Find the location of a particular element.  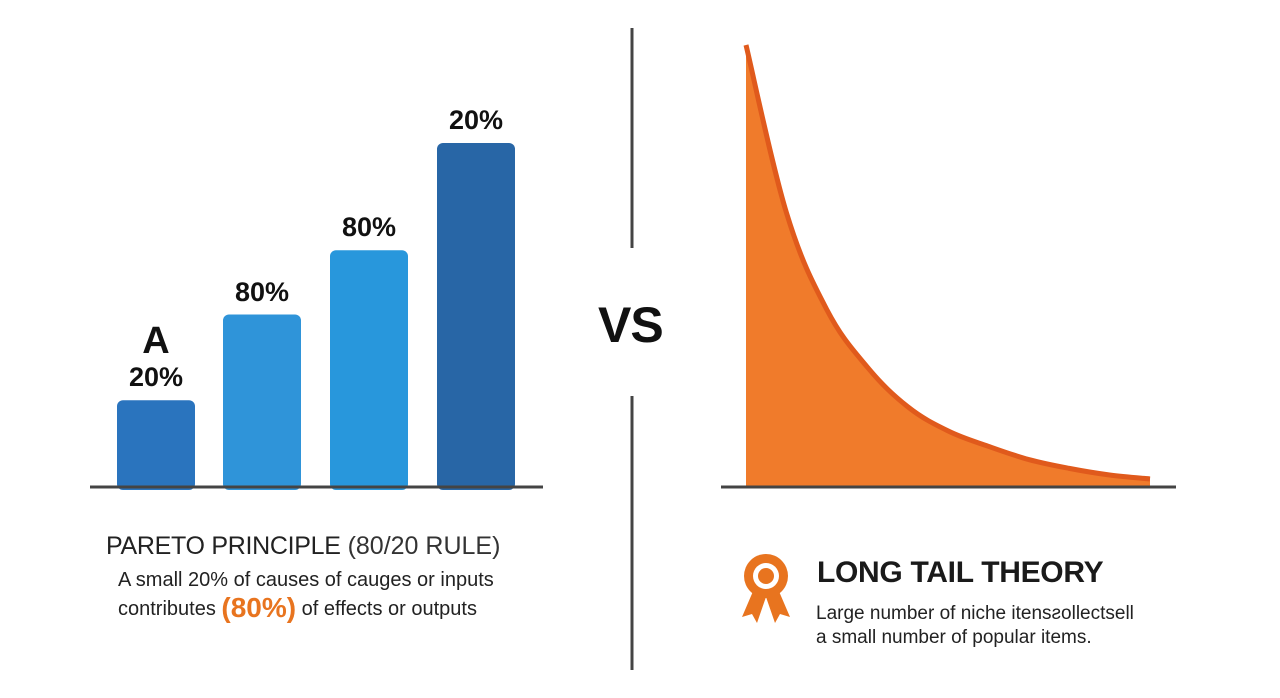

vs-label: VS is located at coordinates (631, 325).